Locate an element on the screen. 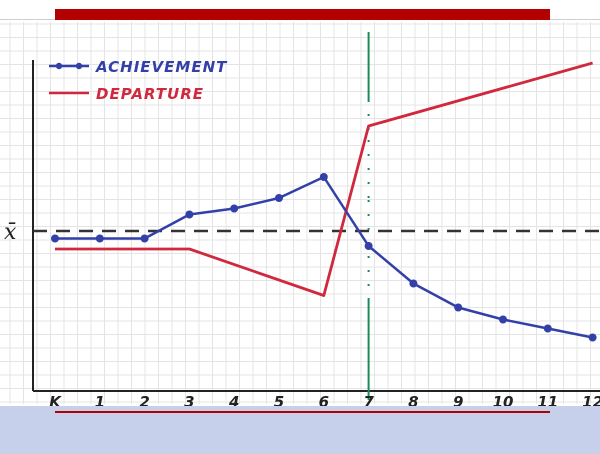  legend-item-achievement: ACHIEVEMENT is located at coordinates (138, 67).